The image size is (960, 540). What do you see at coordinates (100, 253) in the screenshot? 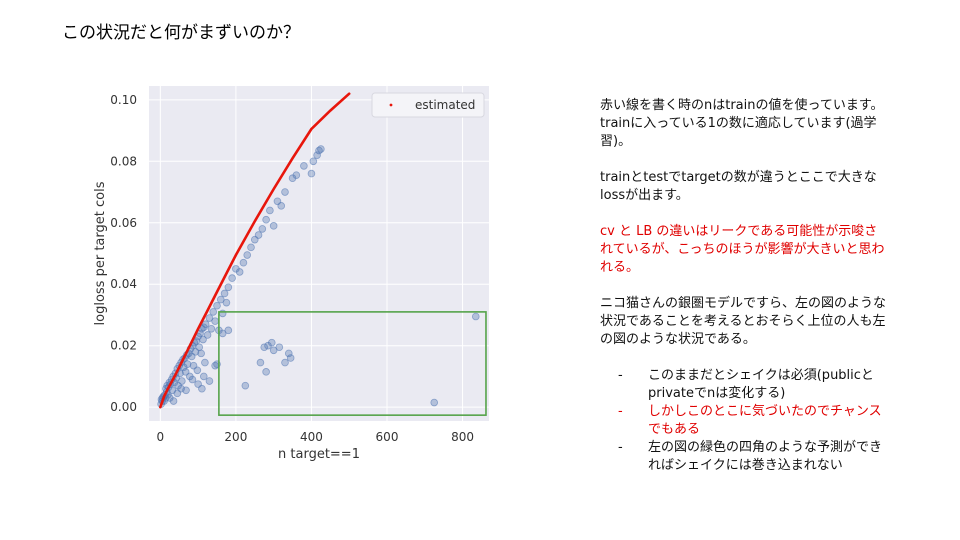
I see `y-axis-label: logloss per target cols` at bounding box center [100, 253].